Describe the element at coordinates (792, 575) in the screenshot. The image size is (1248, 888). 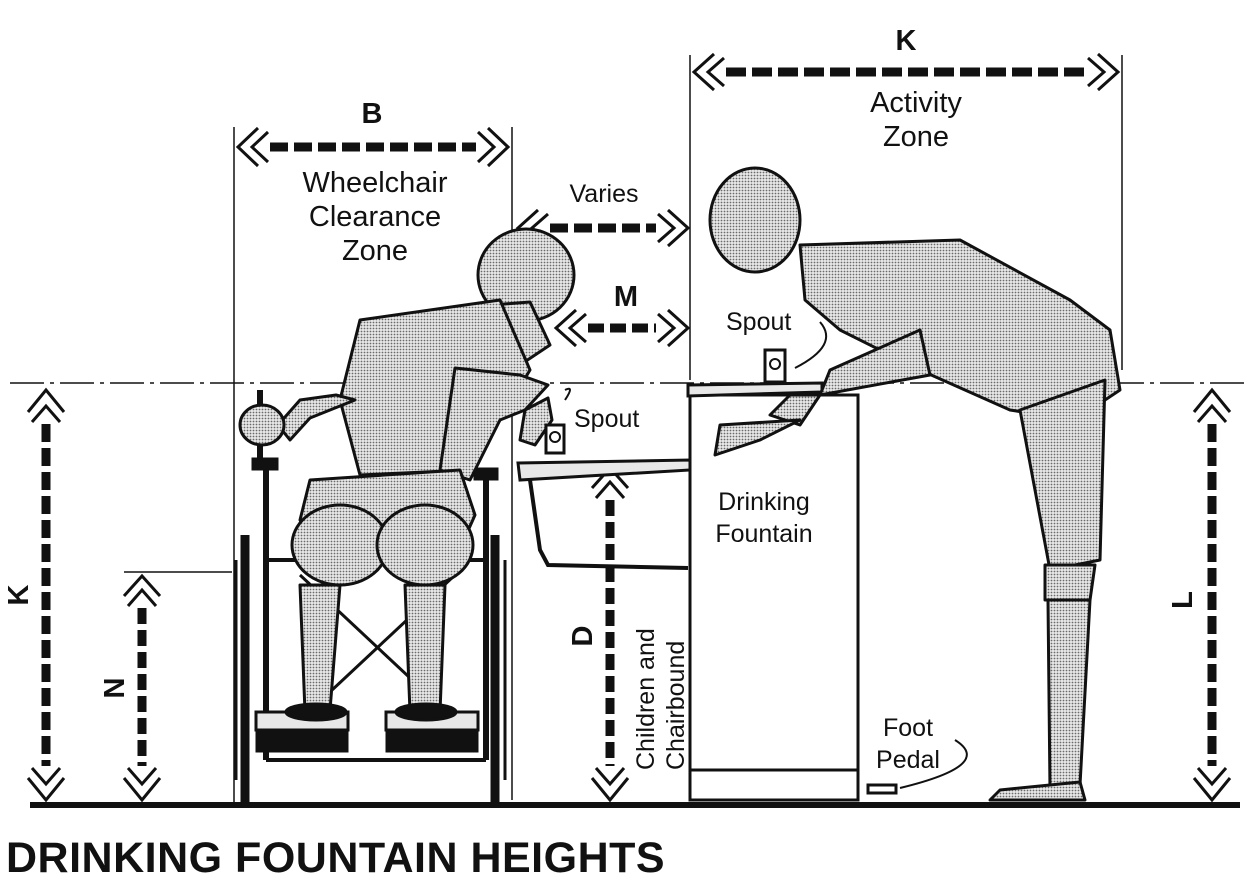
I see `drinking-fountain-unit` at that location.